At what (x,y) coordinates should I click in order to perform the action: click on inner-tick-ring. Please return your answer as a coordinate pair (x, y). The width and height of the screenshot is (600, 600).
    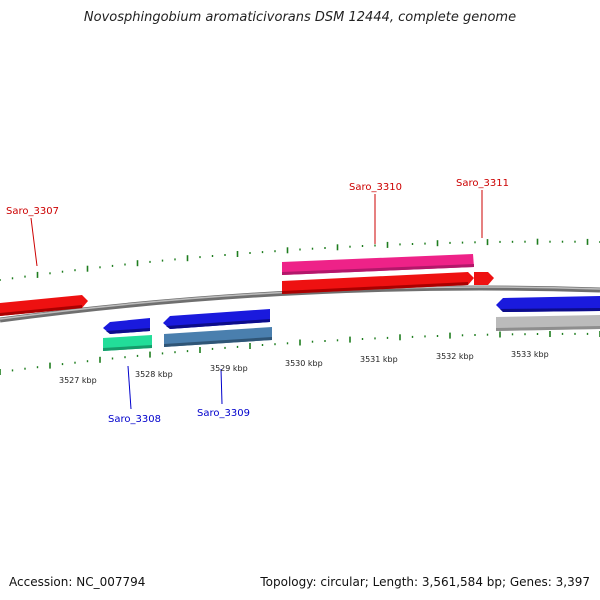
    Looking at the image, I should click on (300, 353).